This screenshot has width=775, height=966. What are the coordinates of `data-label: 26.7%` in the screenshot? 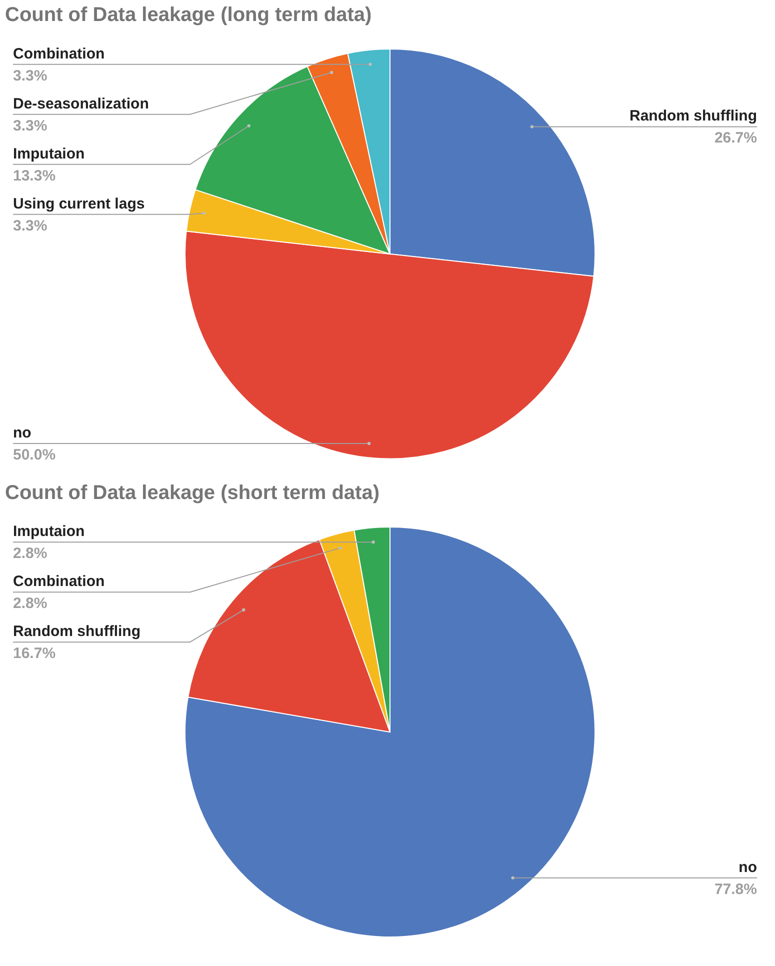 It's located at (735, 138).